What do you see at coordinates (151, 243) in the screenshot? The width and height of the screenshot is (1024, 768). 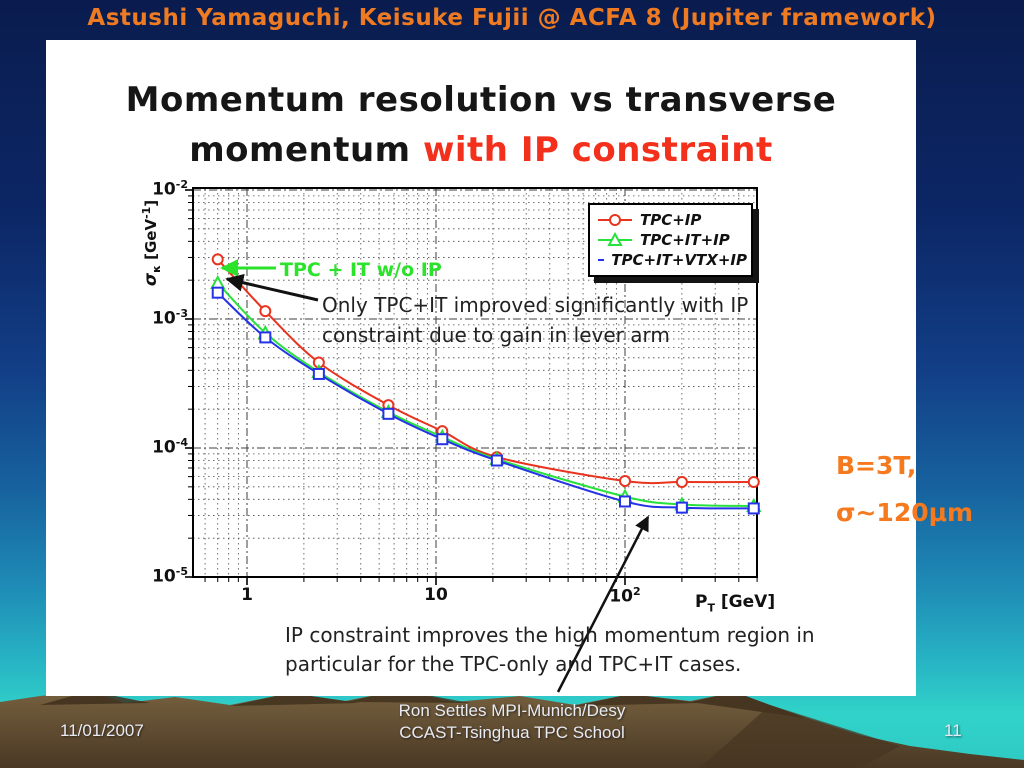 I see `y-axis-label: σκ [GeV-1]` at bounding box center [151, 243].